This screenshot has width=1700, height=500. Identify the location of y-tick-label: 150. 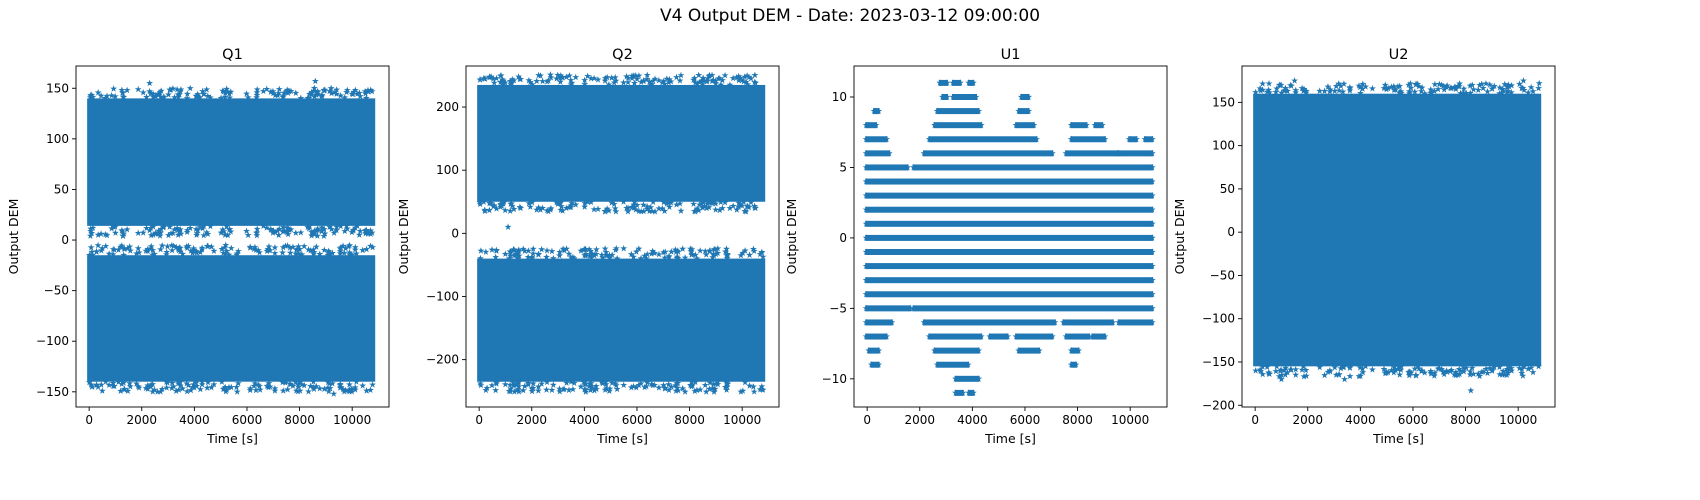
(57, 88).